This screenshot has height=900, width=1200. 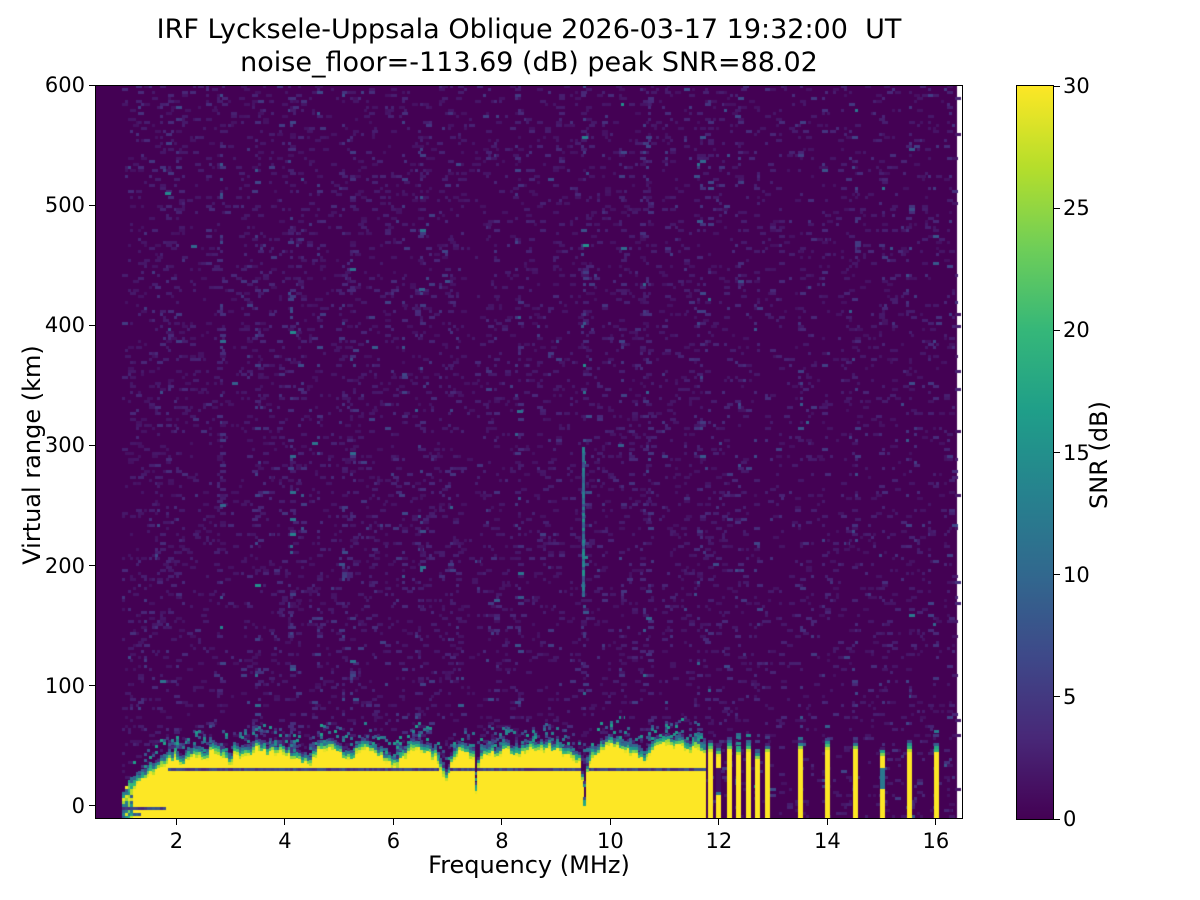 What do you see at coordinates (32, 455) in the screenshot?
I see `y-axis-label: Virtual range (km)` at bounding box center [32, 455].